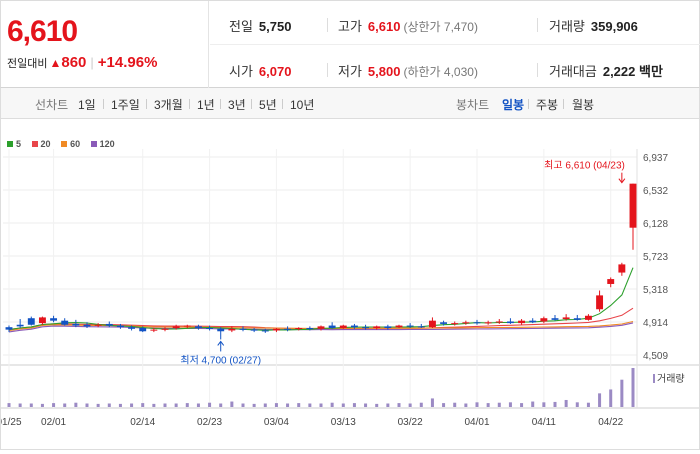  What do you see at coordinates (275, 26) in the screenshot?
I see `prev-close-value: 5,750` at bounding box center [275, 26].